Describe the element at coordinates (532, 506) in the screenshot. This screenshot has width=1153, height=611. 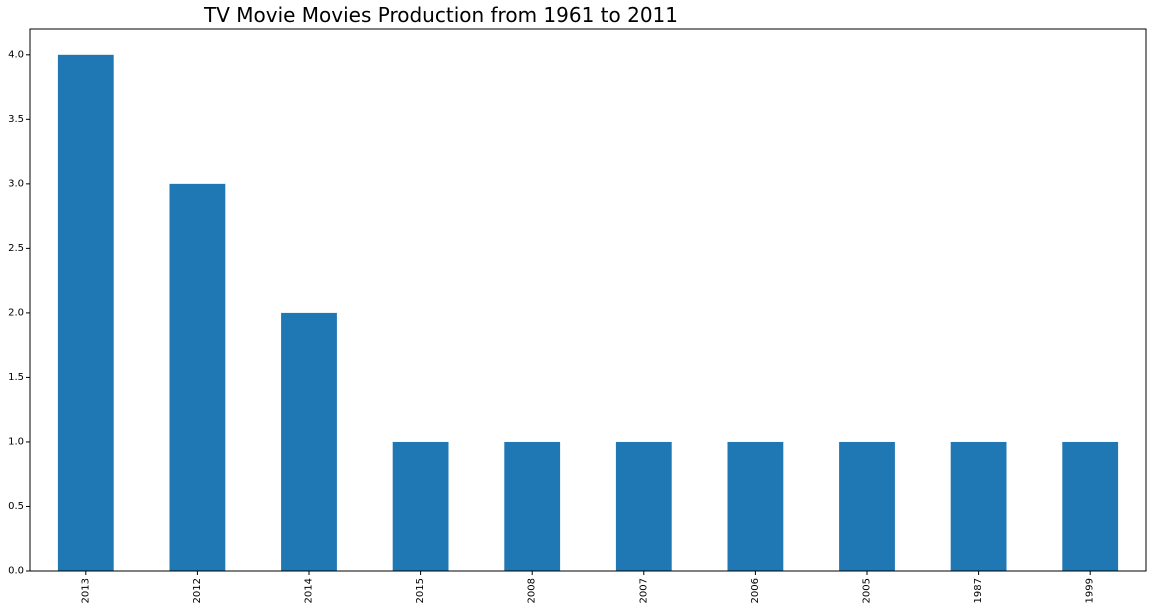
I see `bar-2008` at that location.